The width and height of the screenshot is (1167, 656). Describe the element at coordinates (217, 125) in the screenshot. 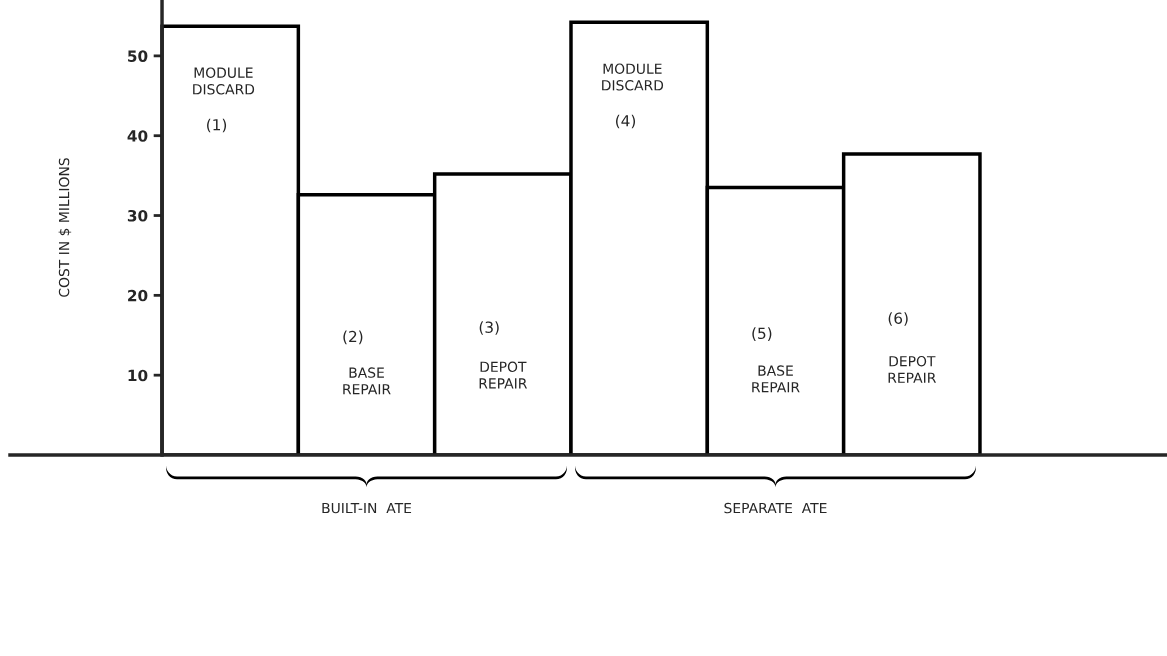

I see `annotation: (1)` at that location.